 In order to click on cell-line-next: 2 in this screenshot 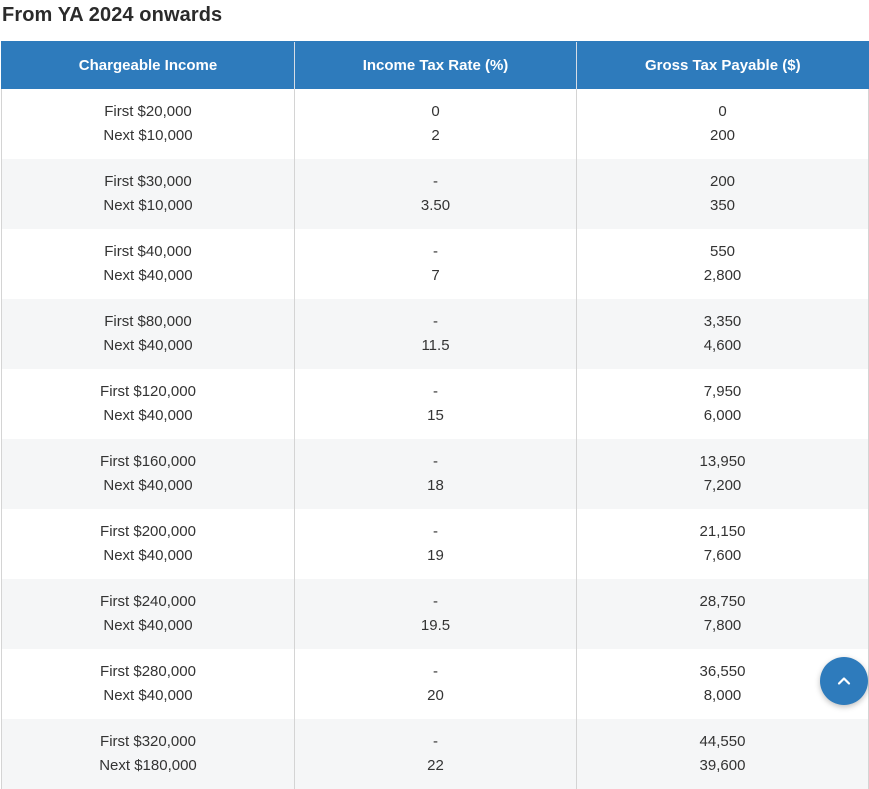, I will do `click(435, 135)`.